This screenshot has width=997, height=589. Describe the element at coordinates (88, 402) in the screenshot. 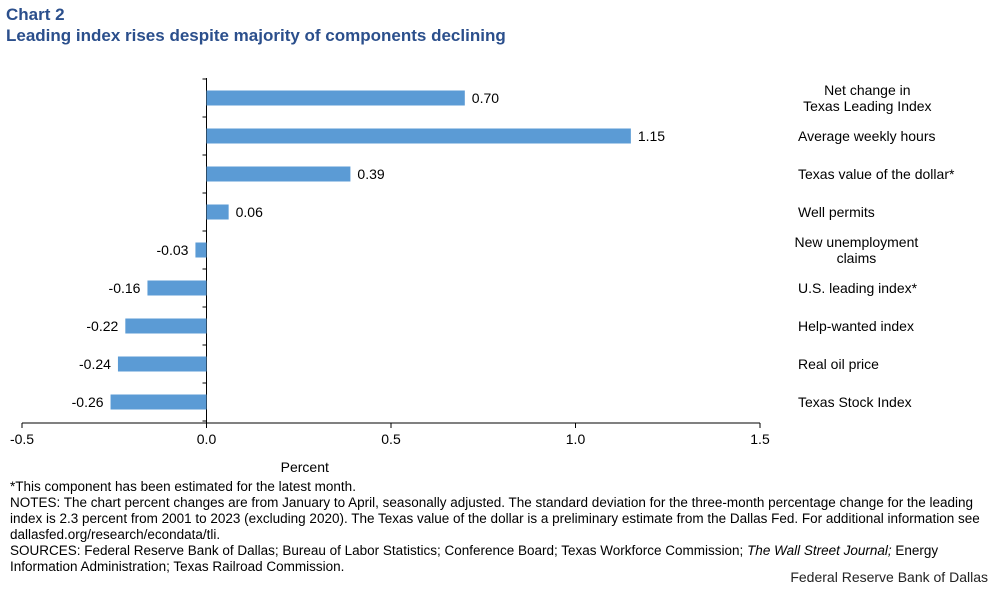

I see `data-label: -0.26` at that location.